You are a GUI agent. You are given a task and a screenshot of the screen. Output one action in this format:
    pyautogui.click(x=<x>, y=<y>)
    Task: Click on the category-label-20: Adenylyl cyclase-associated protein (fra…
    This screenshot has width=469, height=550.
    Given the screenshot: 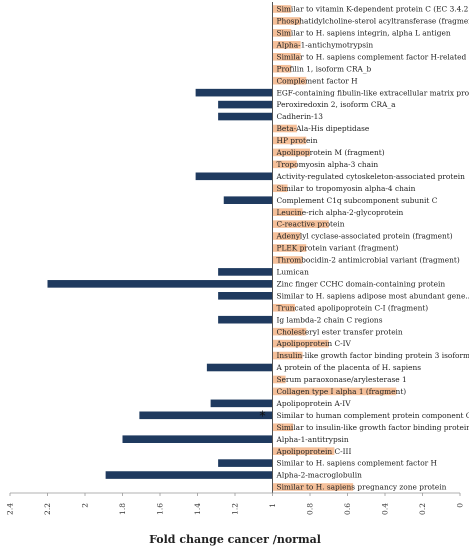 What is the action you would take?
    pyautogui.click(x=364, y=236)
    